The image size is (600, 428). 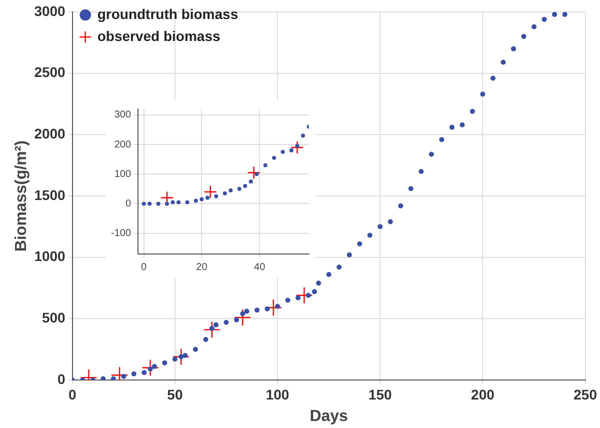 I want to click on y-tick-label: 300, so click(x=123, y=115).